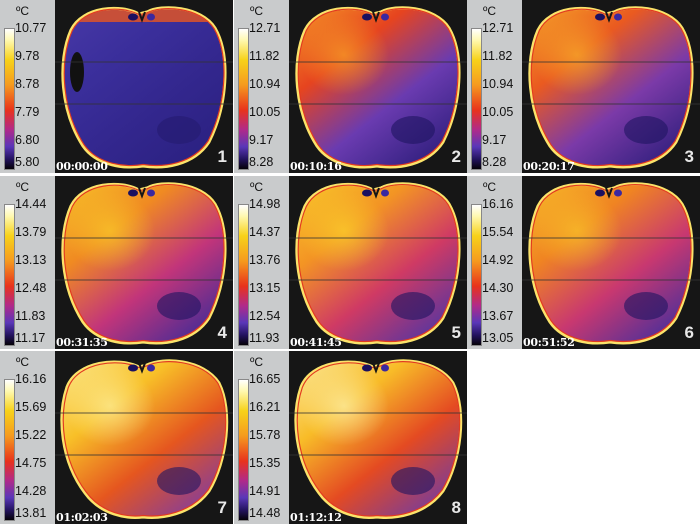 This screenshot has width=700, height=524. Describe the element at coordinates (316, 517) in the screenshot. I see `timestamp: 01:12:12` at that location.